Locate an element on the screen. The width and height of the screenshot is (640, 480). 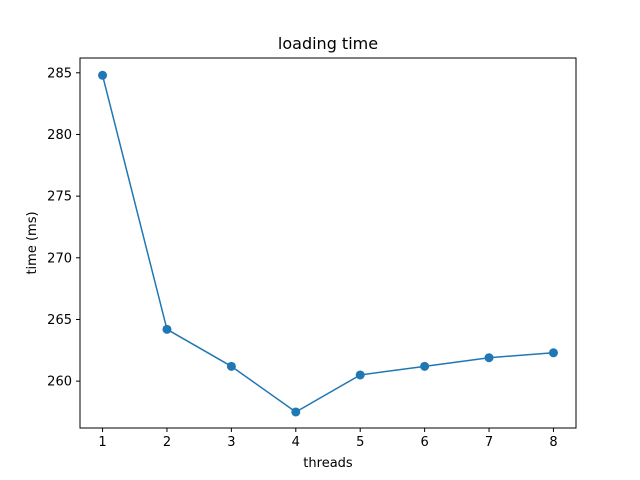
x-tick-label: 4 is located at coordinates (296, 442).